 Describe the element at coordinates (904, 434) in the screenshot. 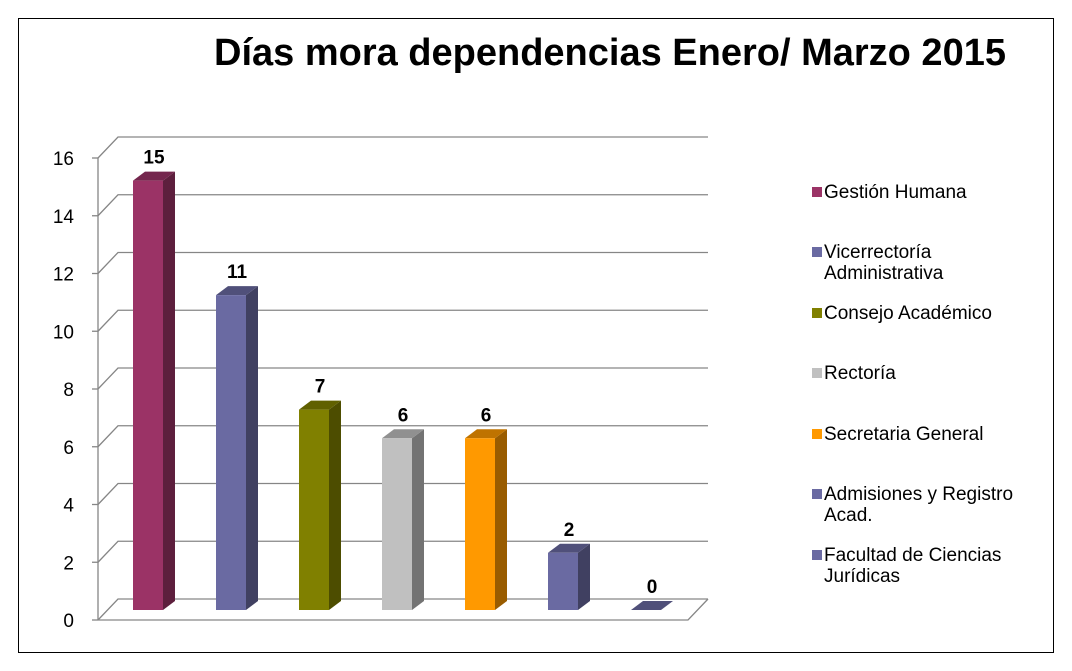

I see `legend-label: Secretaria General` at that location.